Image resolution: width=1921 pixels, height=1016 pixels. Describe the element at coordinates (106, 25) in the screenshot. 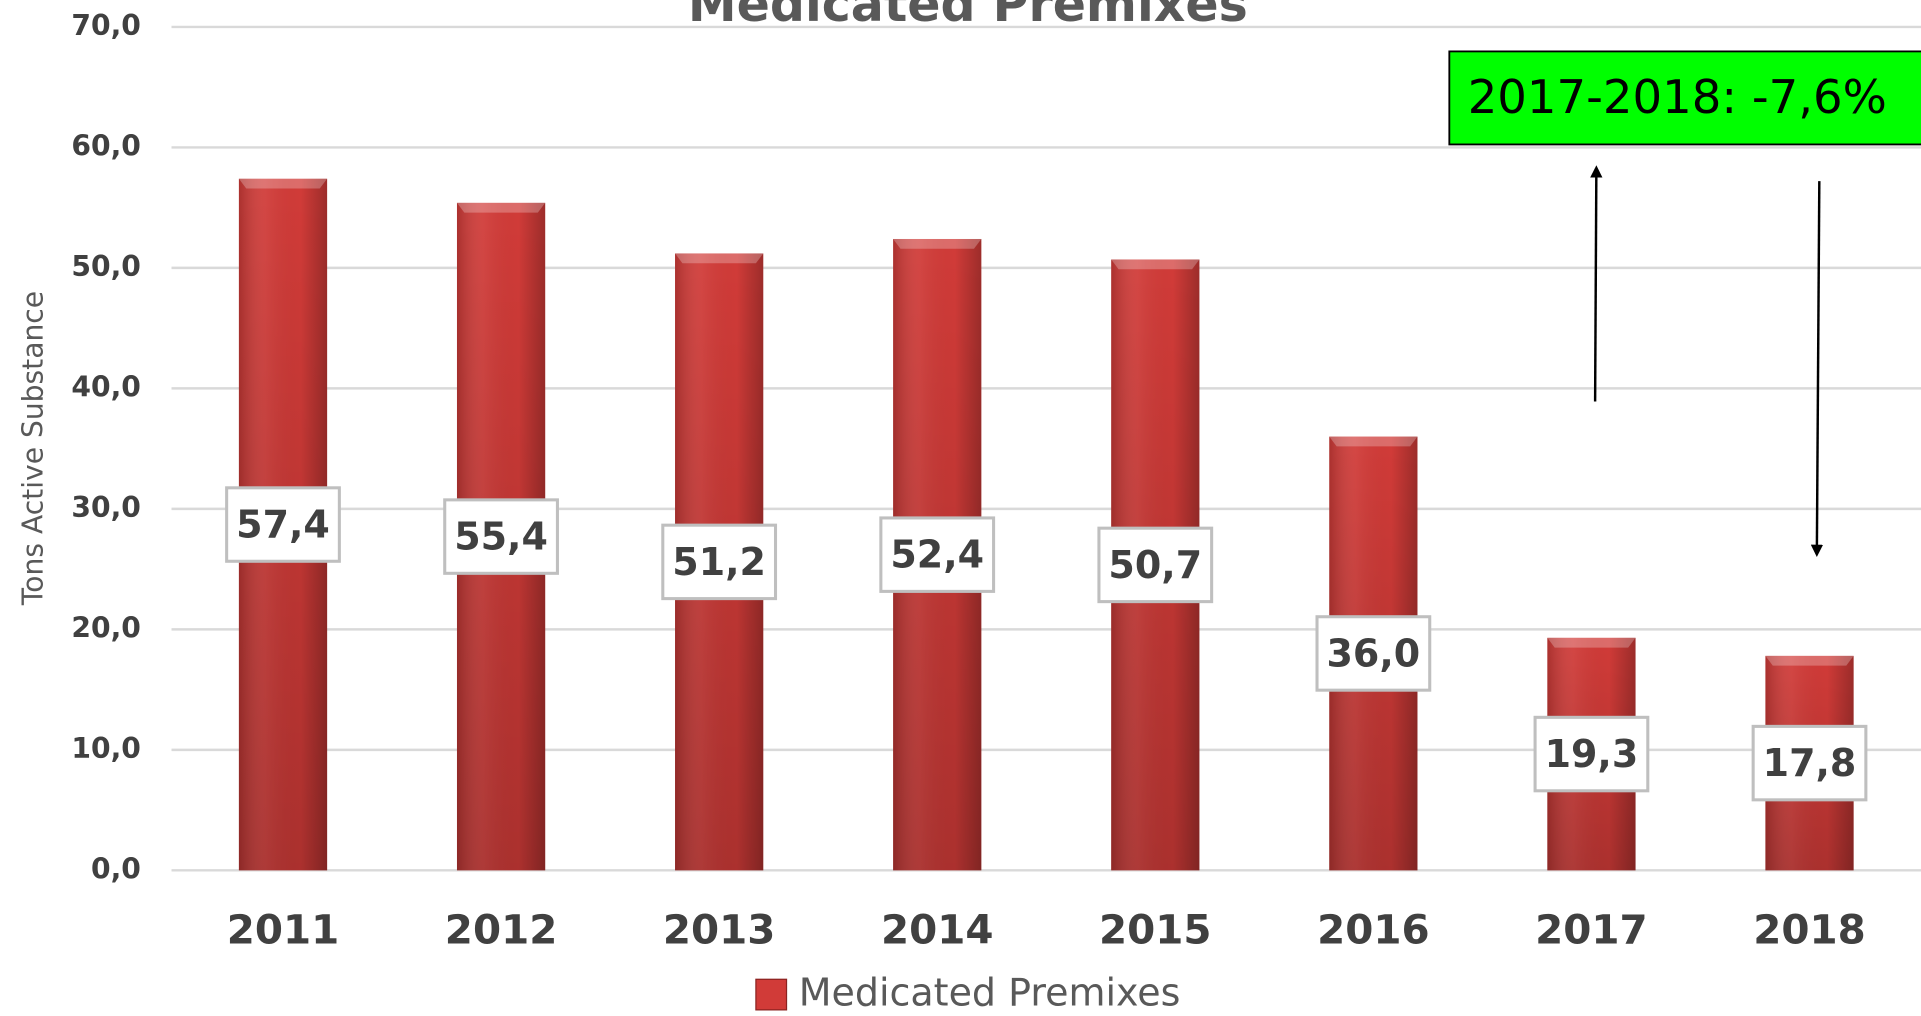

I see `y-tick-label: 70,0` at that location.